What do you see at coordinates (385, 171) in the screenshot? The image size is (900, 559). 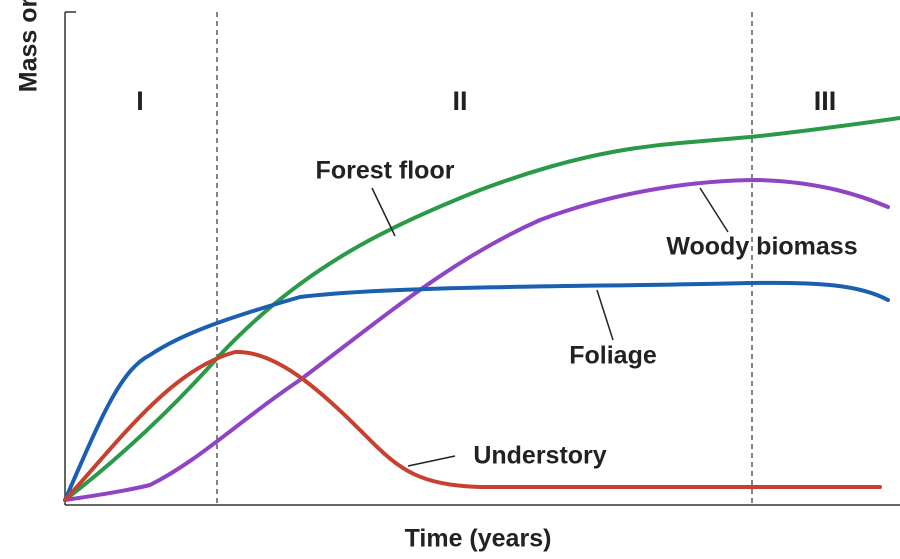 I see `curve-label: Forest floor` at bounding box center [385, 171].